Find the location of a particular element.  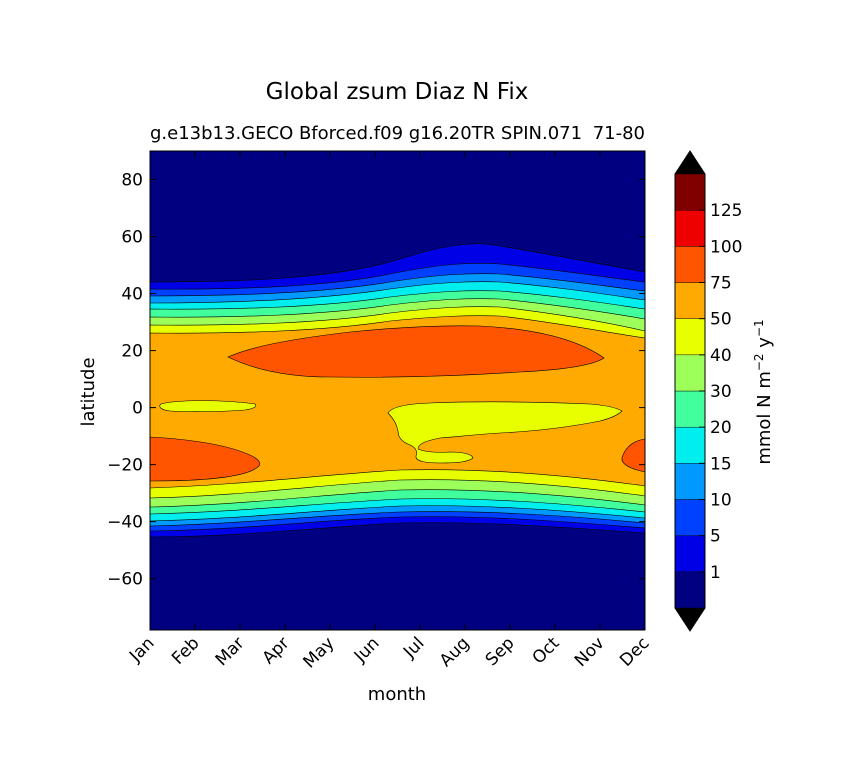

x-tick-label: Apr is located at coordinates (276, 650).